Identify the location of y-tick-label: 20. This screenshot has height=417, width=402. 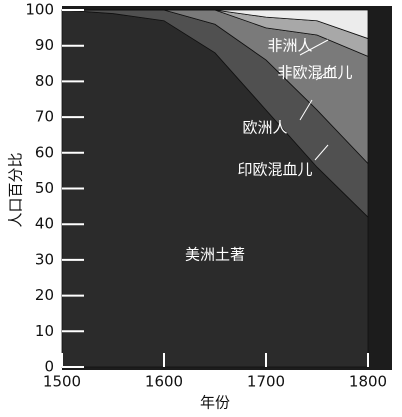
(44, 295).